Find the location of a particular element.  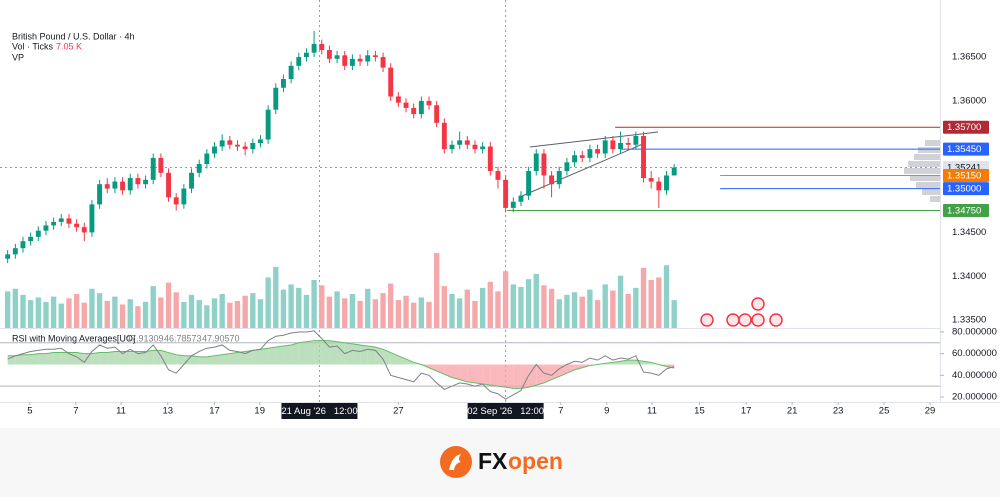

volume-label: Vol · Ticks is located at coordinates (33, 46).